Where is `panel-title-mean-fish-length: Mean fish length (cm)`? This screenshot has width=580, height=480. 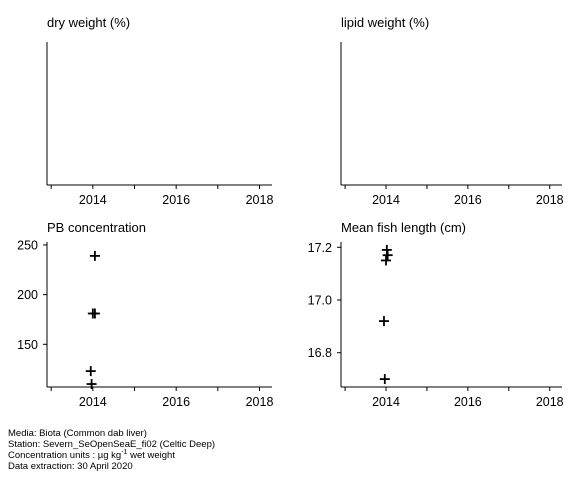
panel-title-mean-fish-length: Mean fish length (cm) is located at coordinates (403, 227).